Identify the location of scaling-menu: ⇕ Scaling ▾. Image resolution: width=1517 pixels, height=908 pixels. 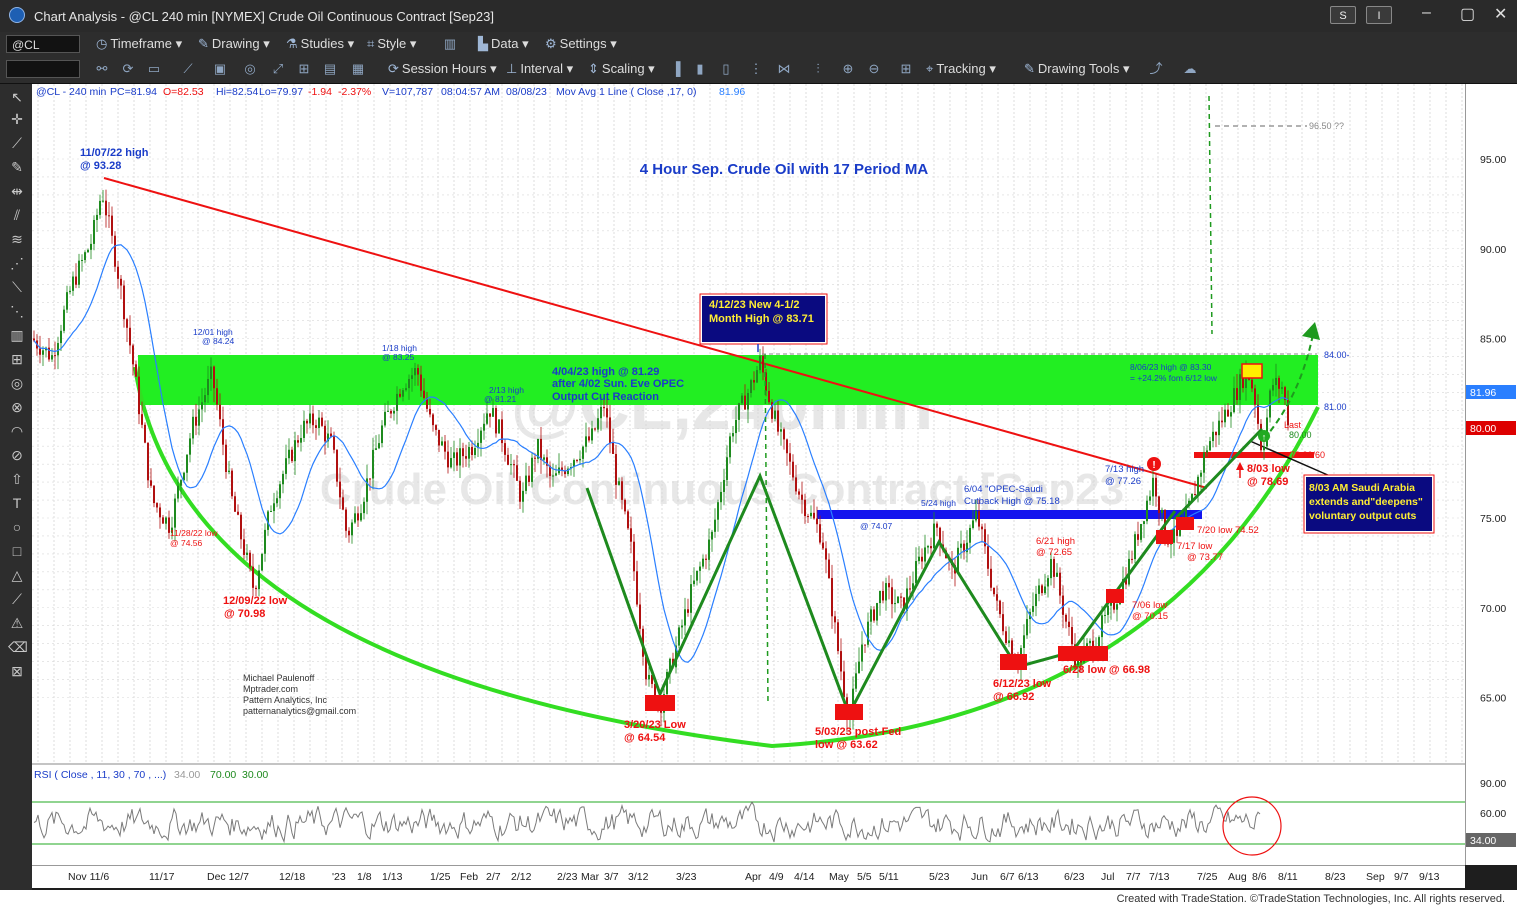
(621, 68).